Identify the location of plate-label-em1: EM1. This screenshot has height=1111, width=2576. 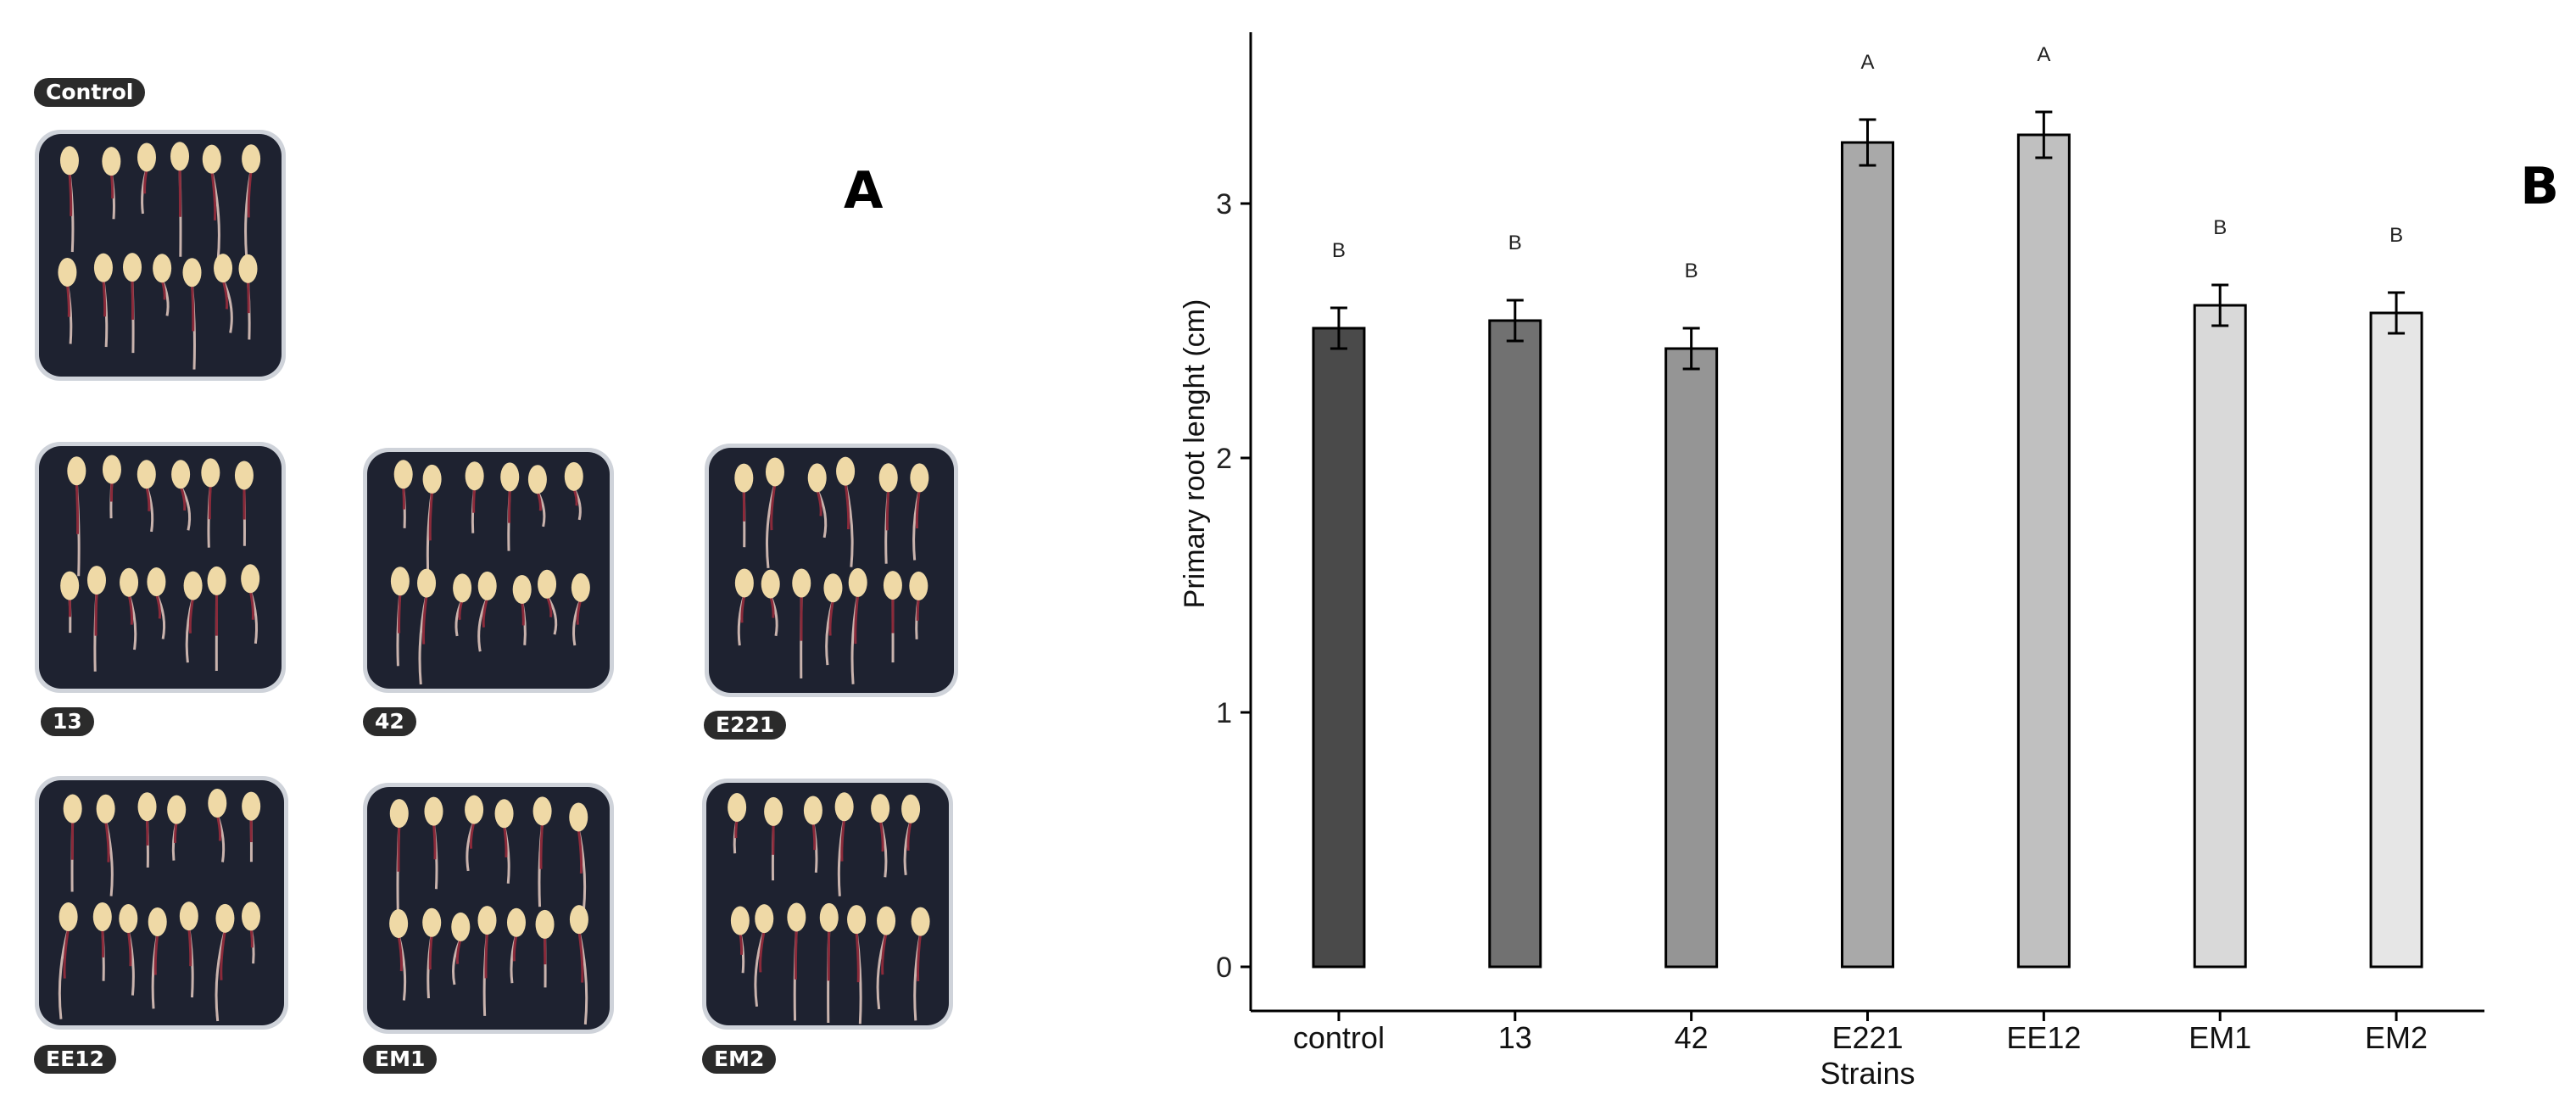
(400, 1060).